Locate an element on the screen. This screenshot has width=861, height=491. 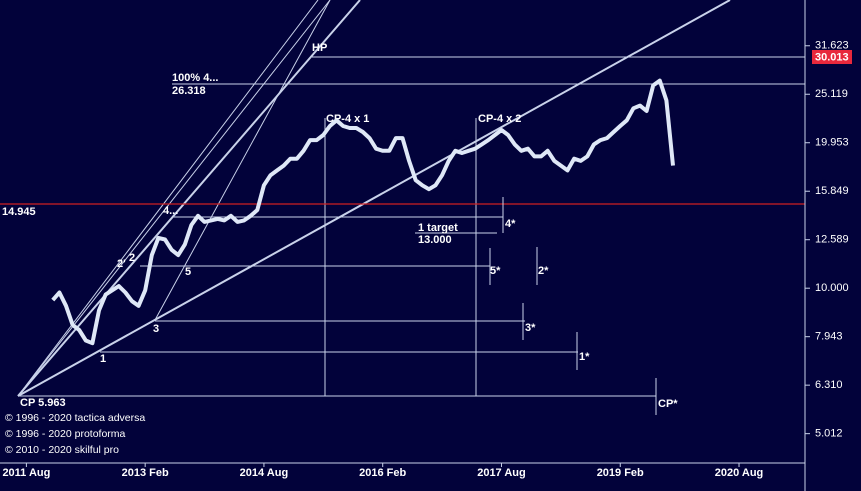
annotation: 2' is located at coordinates (121, 264).